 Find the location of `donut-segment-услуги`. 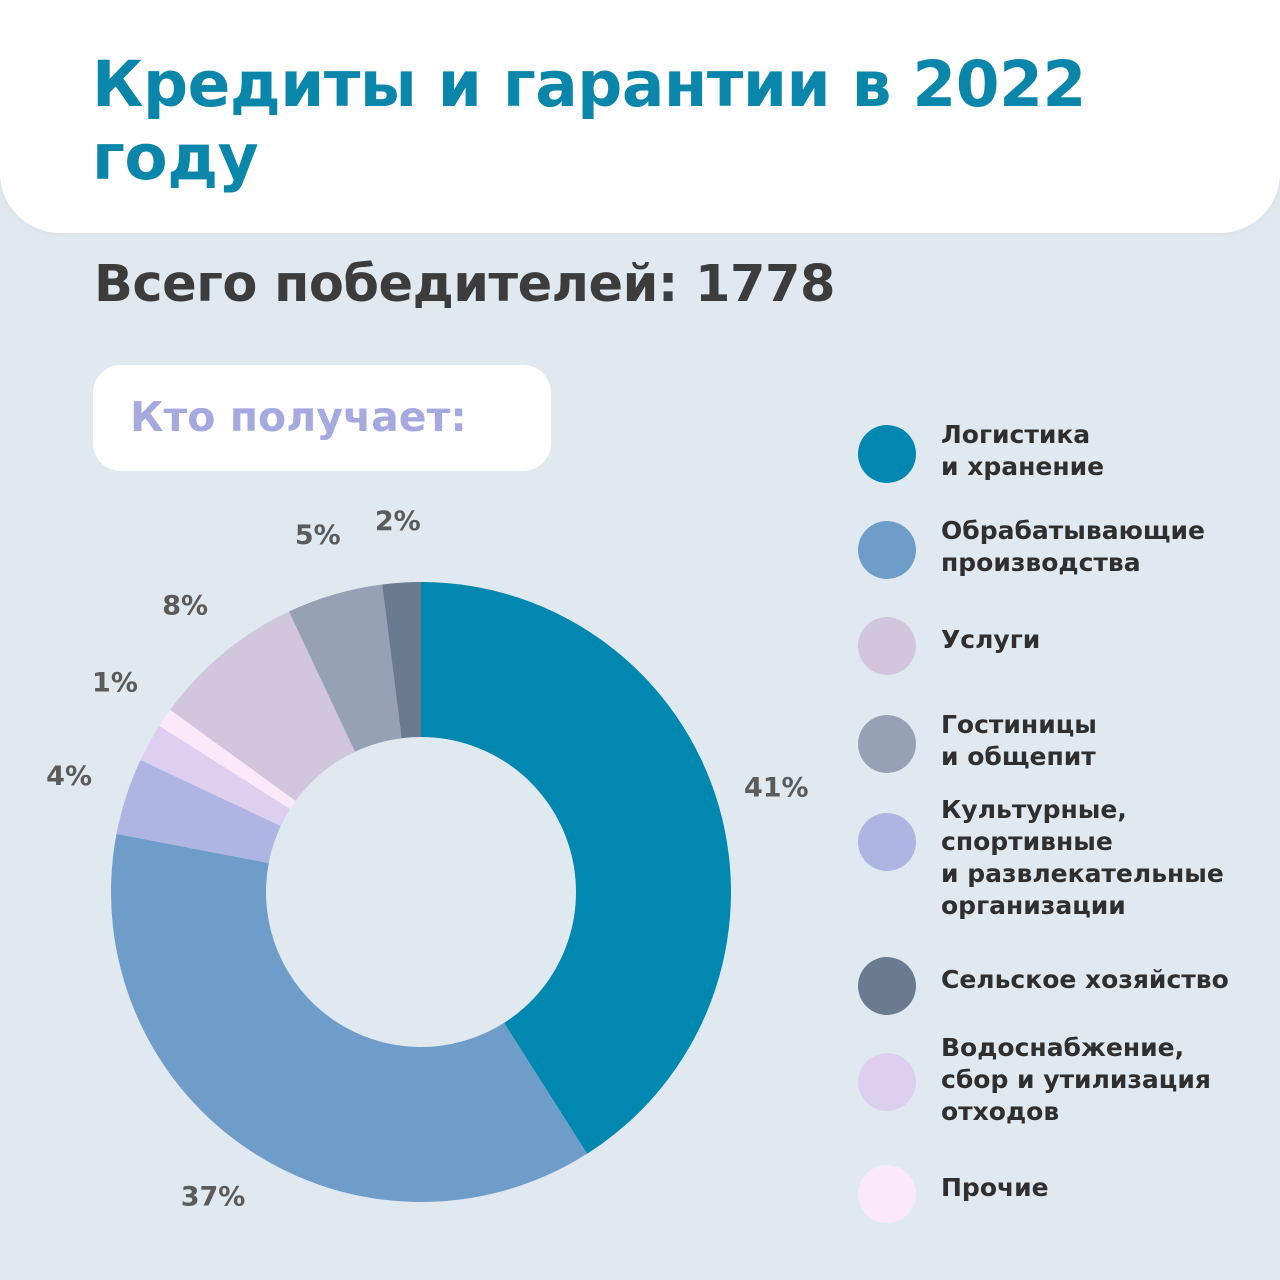

donut-segment-услуги is located at coordinates (263, 706).